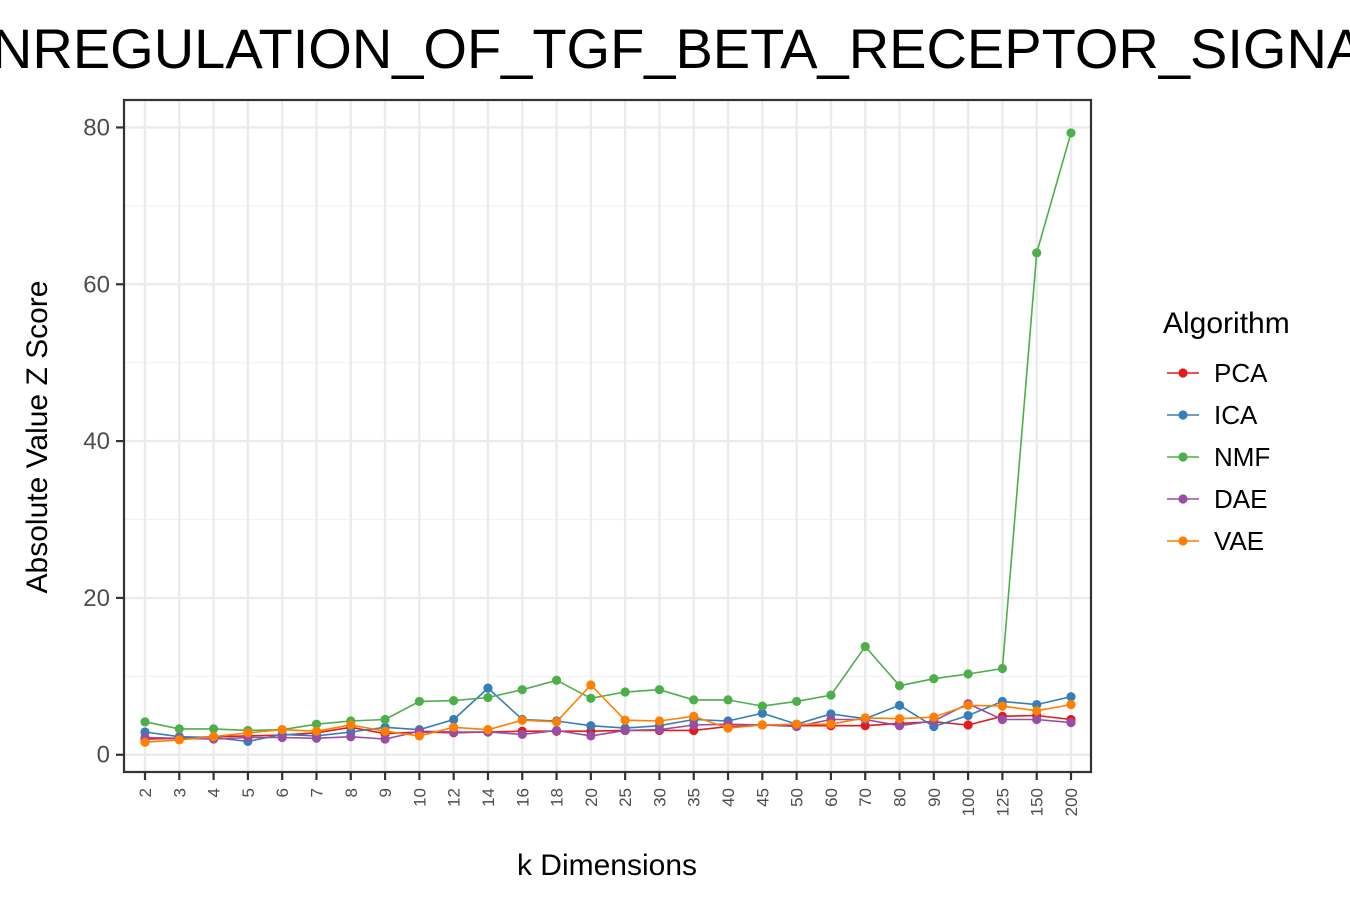 The width and height of the screenshot is (1350, 900). What do you see at coordinates (1183, 457) in the screenshot?
I see `legend-key-point-nmf` at bounding box center [1183, 457].